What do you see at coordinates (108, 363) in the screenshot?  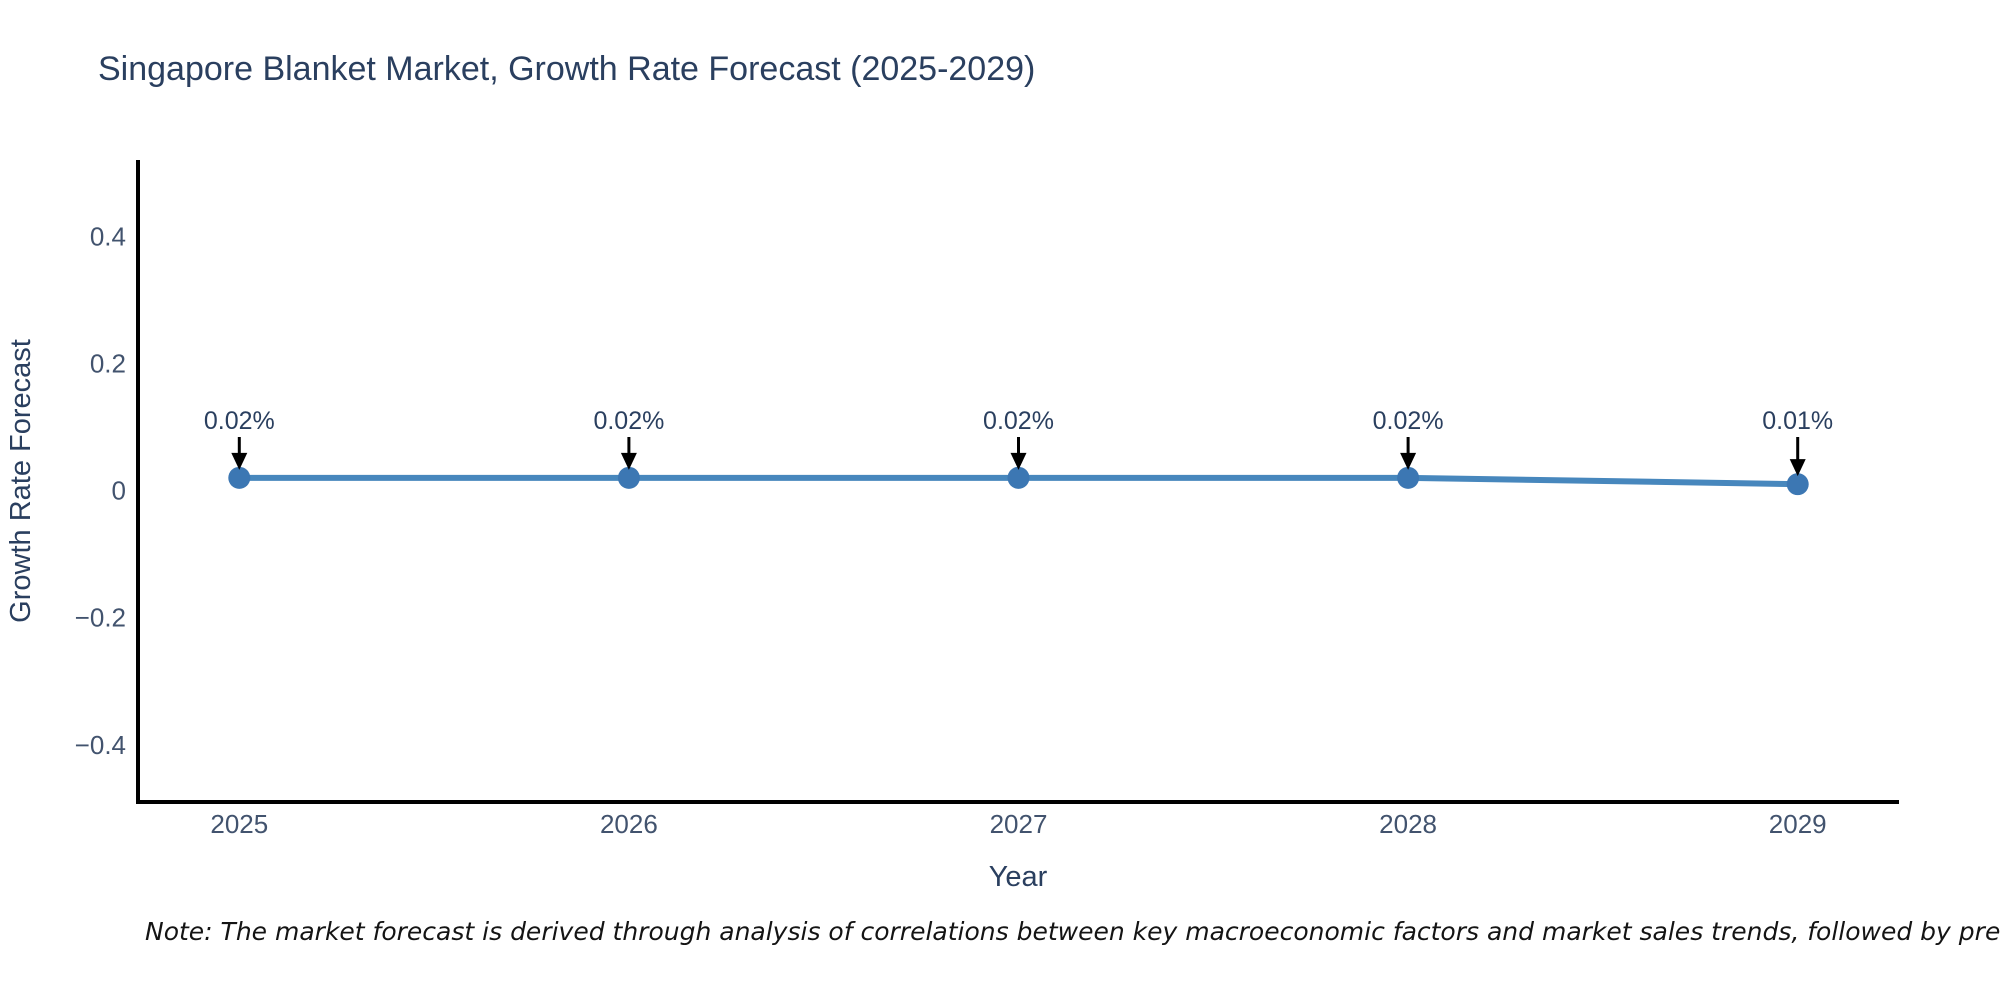 I see `y-tick-label-0.2: 0.2` at bounding box center [108, 363].